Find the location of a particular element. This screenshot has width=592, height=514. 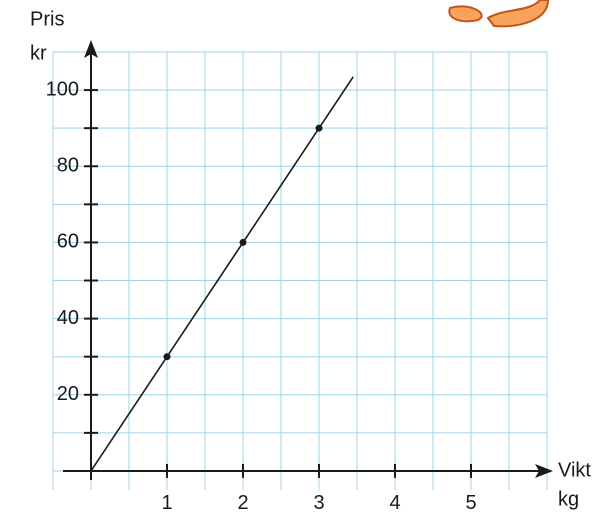

x-tick-label: 5 is located at coordinates (470, 503).